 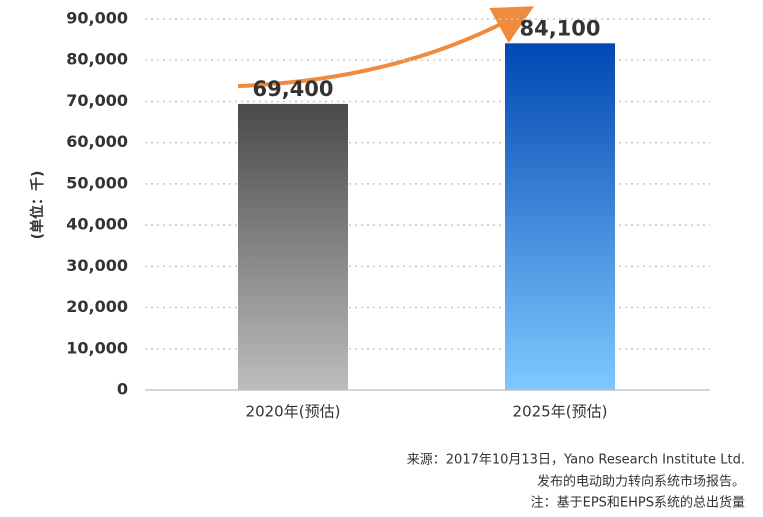 I want to click on y-tick-label: 30,000, so click(x=97, y=265).